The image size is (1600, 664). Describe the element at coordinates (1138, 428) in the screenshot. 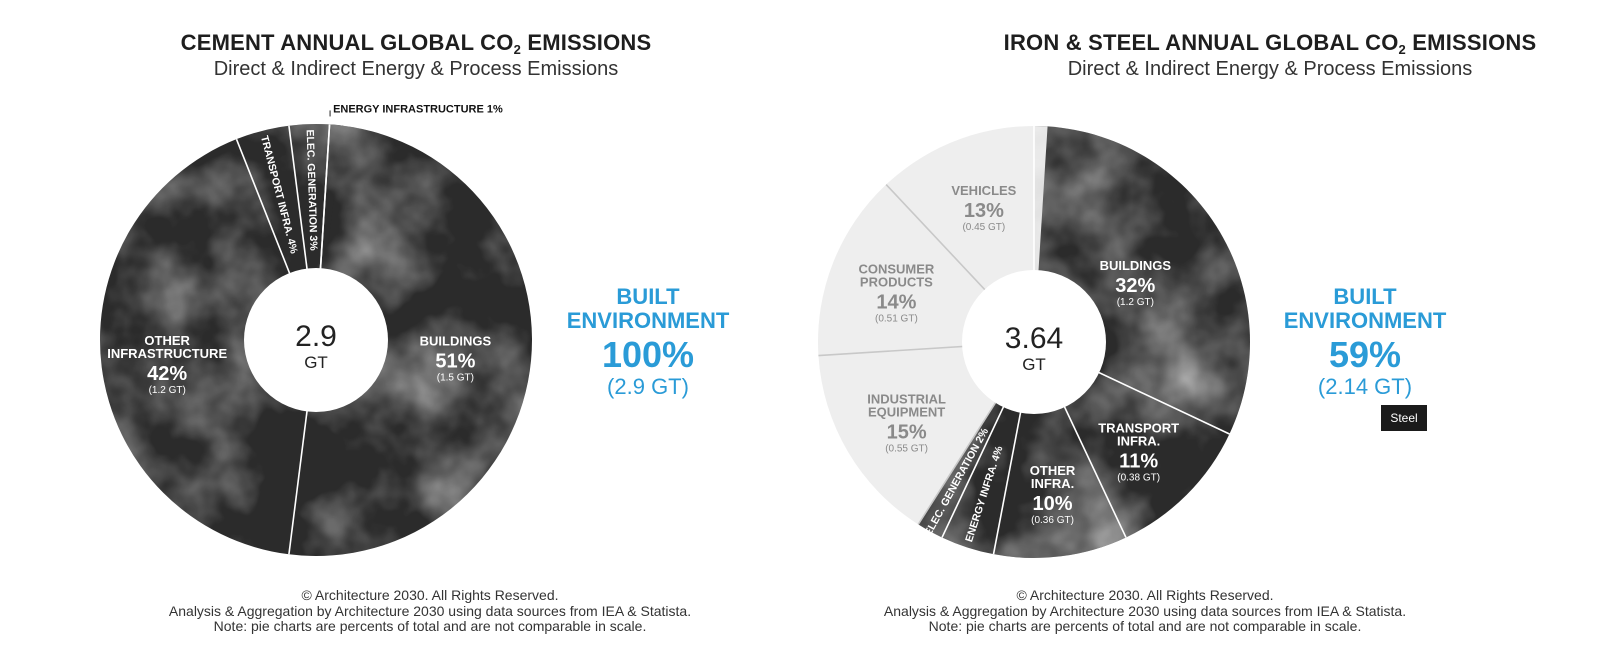

I see `slice-name: TRANSPORT` at that location.